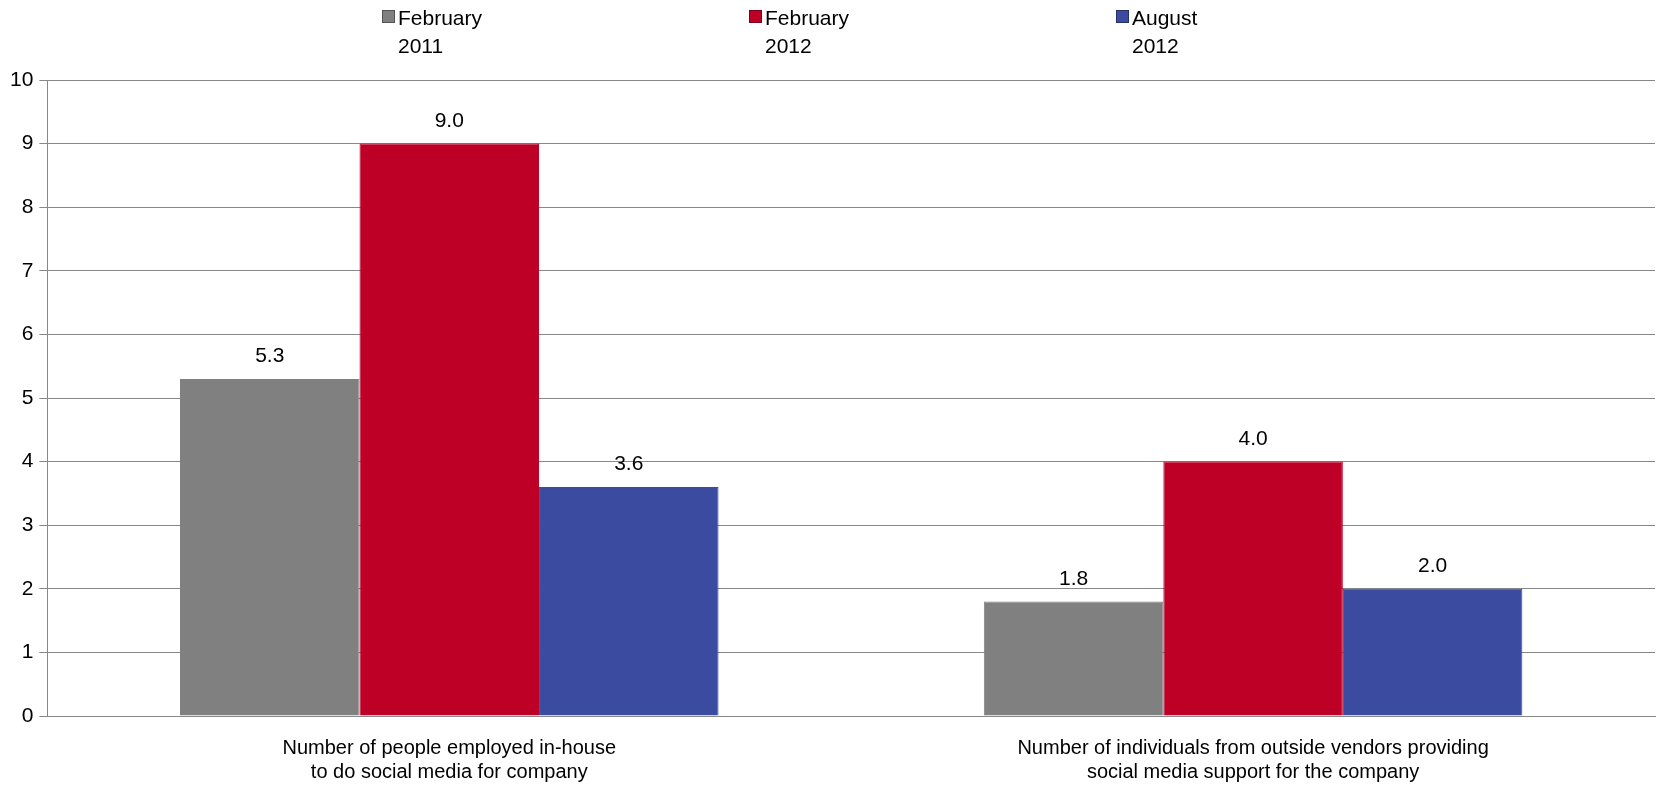 This screenshot has width=1657, height=800. Describe the element at coordinates (449, 119) in the screenshot. I see `data-label: 9.0` at that location.